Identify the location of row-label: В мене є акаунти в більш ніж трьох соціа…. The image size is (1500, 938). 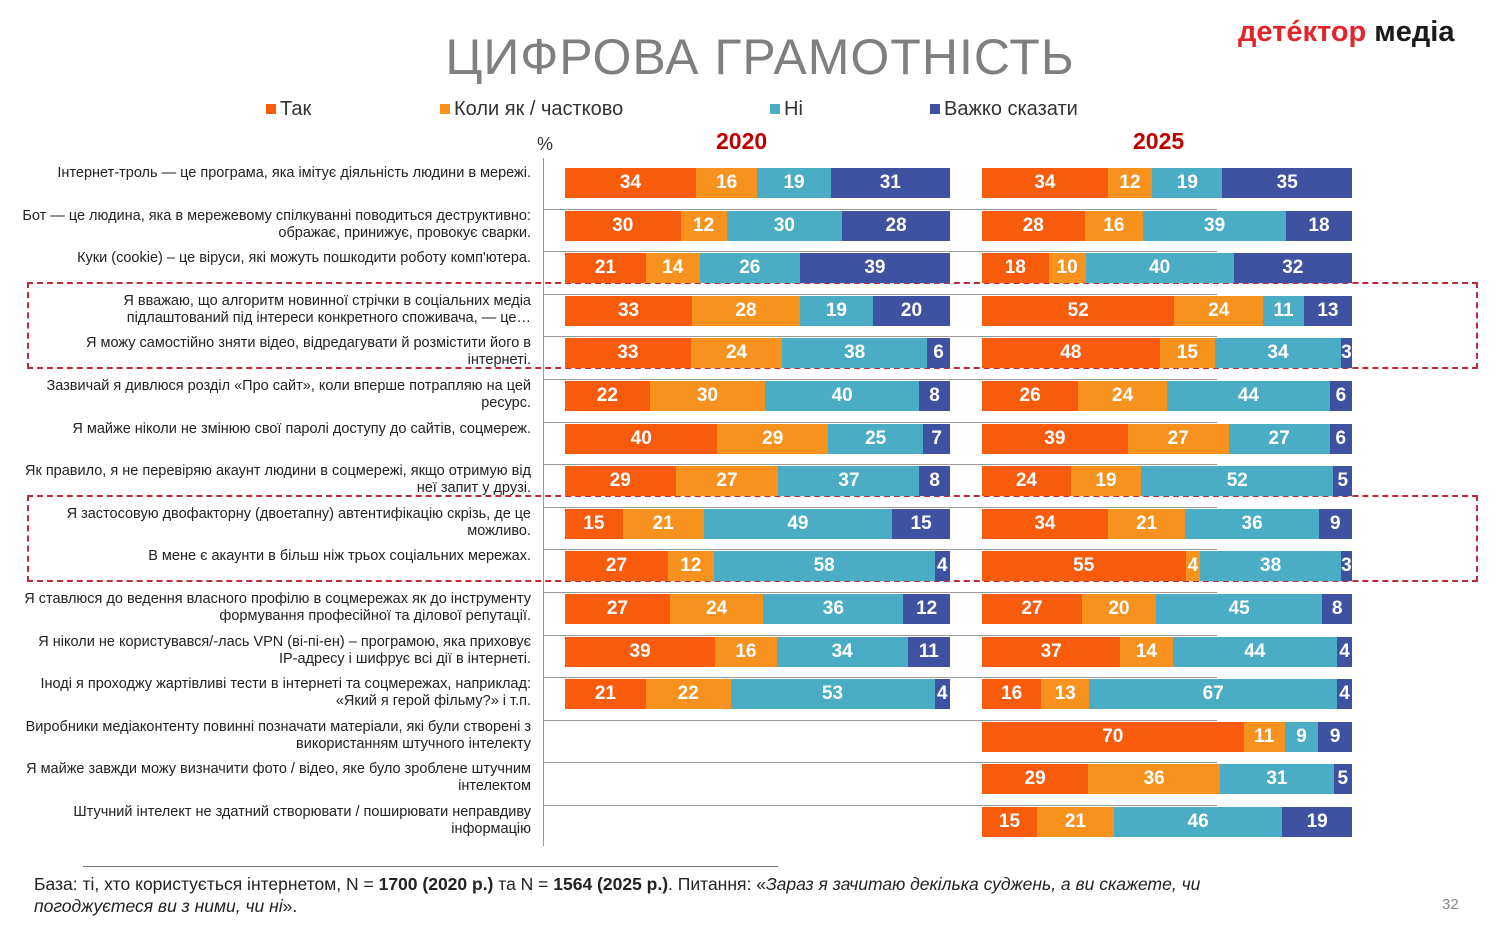
(339, 556).